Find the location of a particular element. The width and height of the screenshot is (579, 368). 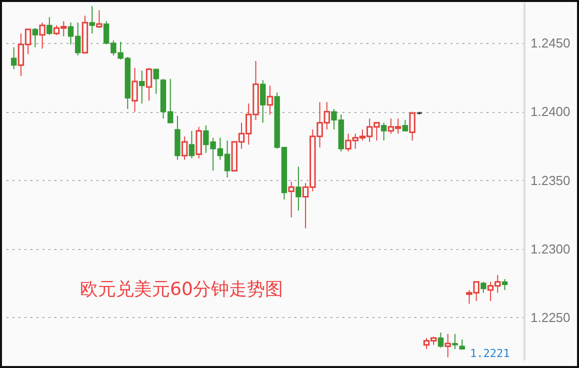

y-tick-label: 1.2400 is located at coordinates (550, 112).